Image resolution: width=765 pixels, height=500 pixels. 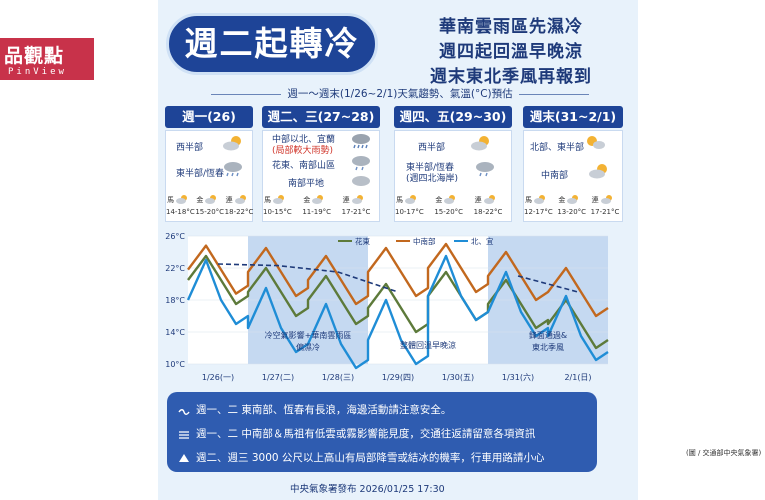 I want to click on day4-line-2: 中南部, so click(x=555, y=176).